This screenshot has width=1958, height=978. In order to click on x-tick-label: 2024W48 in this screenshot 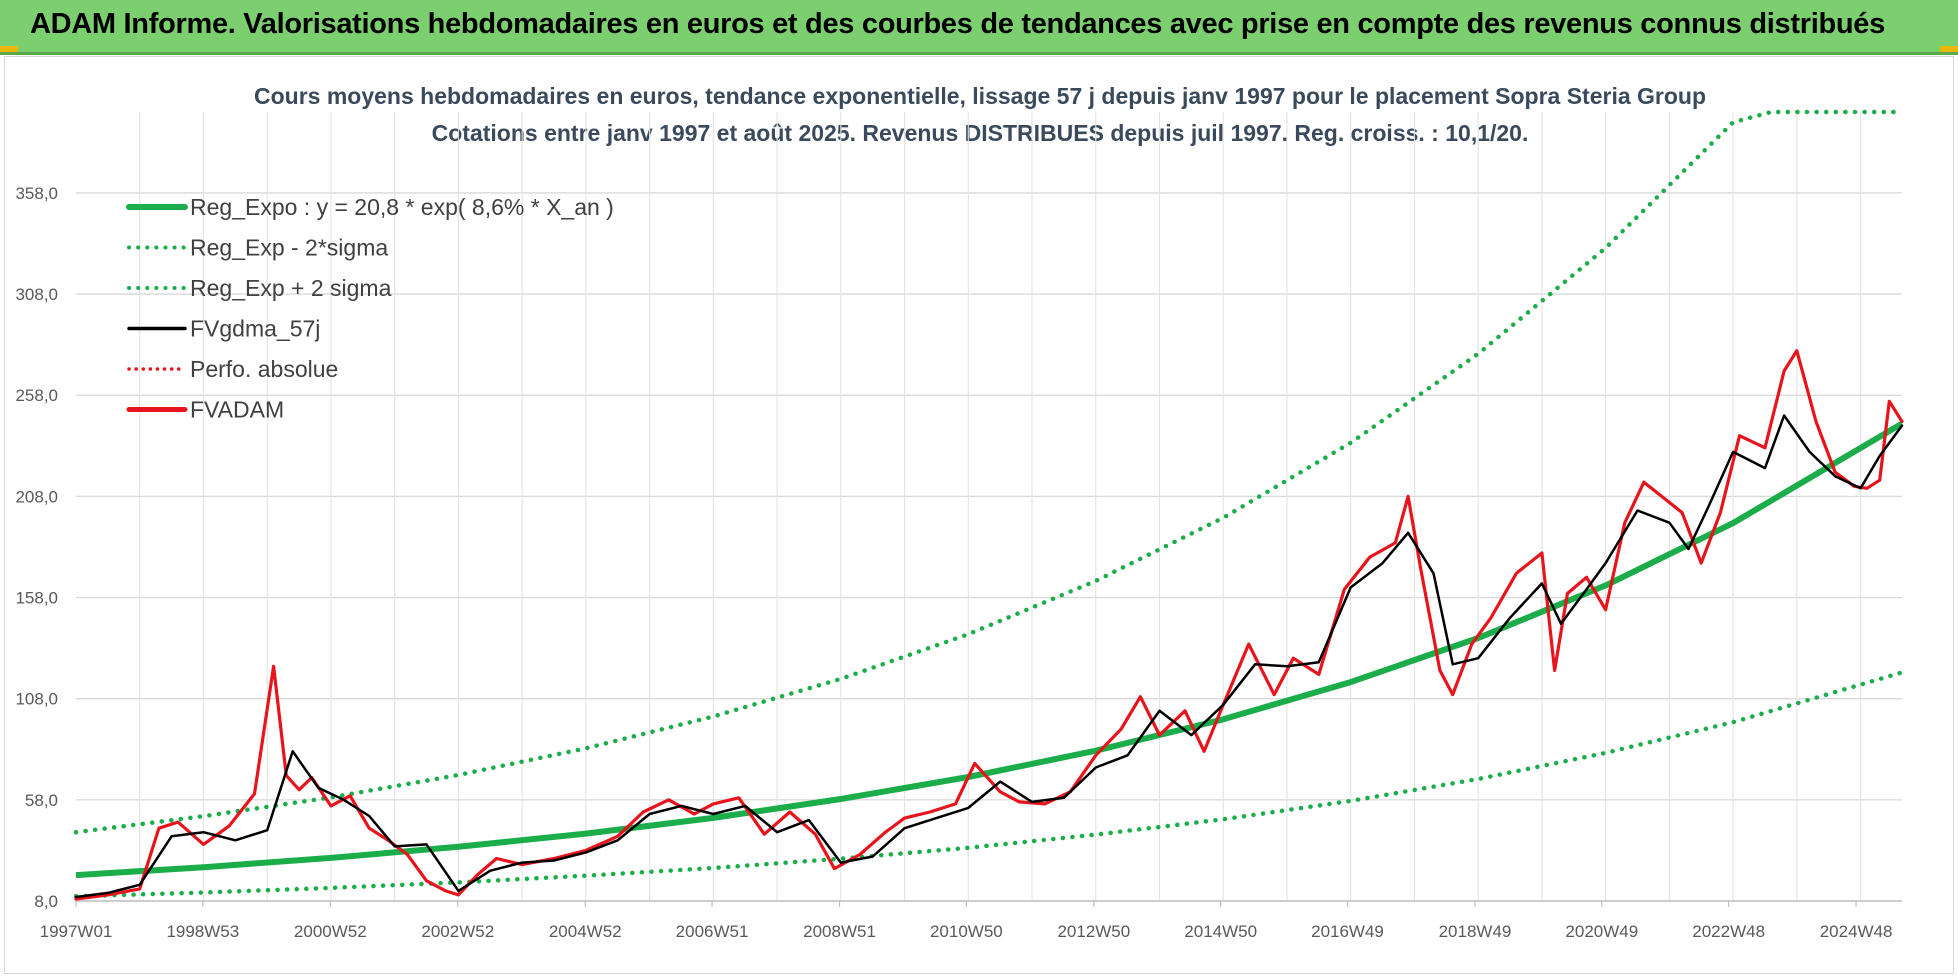, I will do `click(1856, 931)`.